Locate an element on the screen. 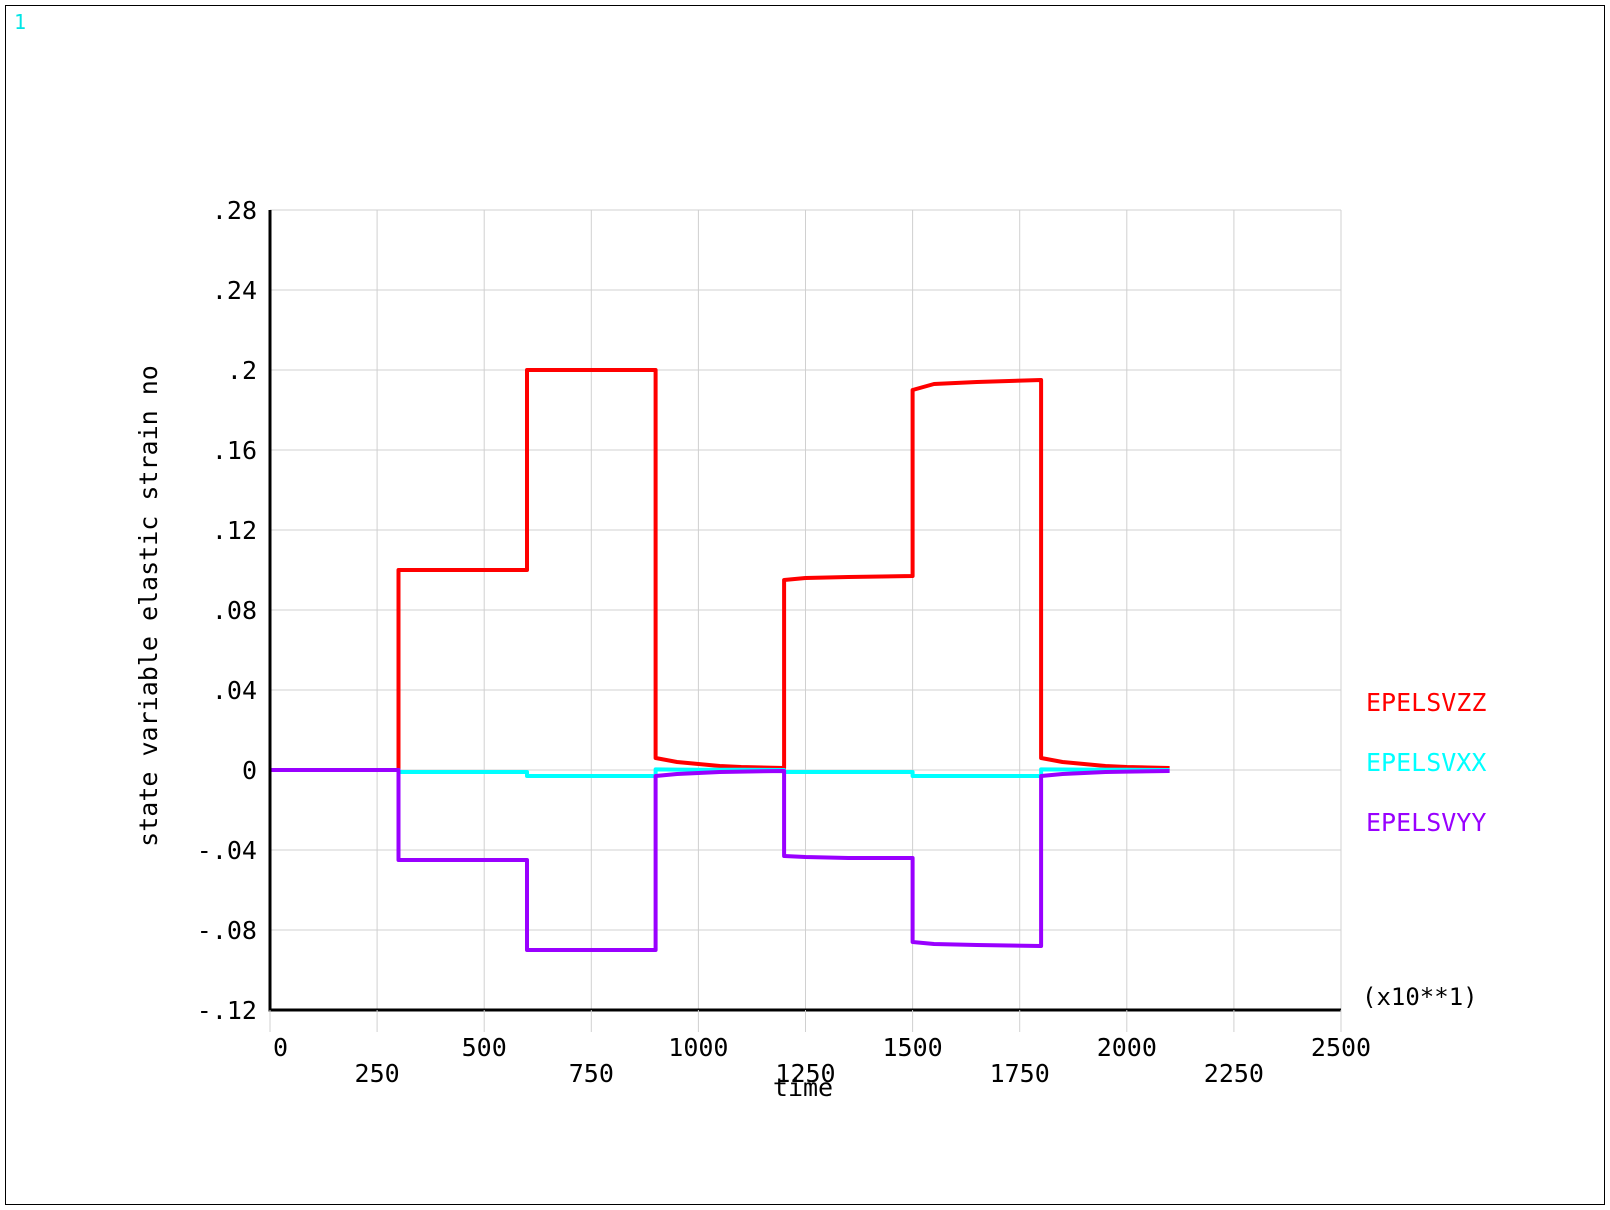  x-tick-label: 2000 is located at coordinates (1127, 1047).